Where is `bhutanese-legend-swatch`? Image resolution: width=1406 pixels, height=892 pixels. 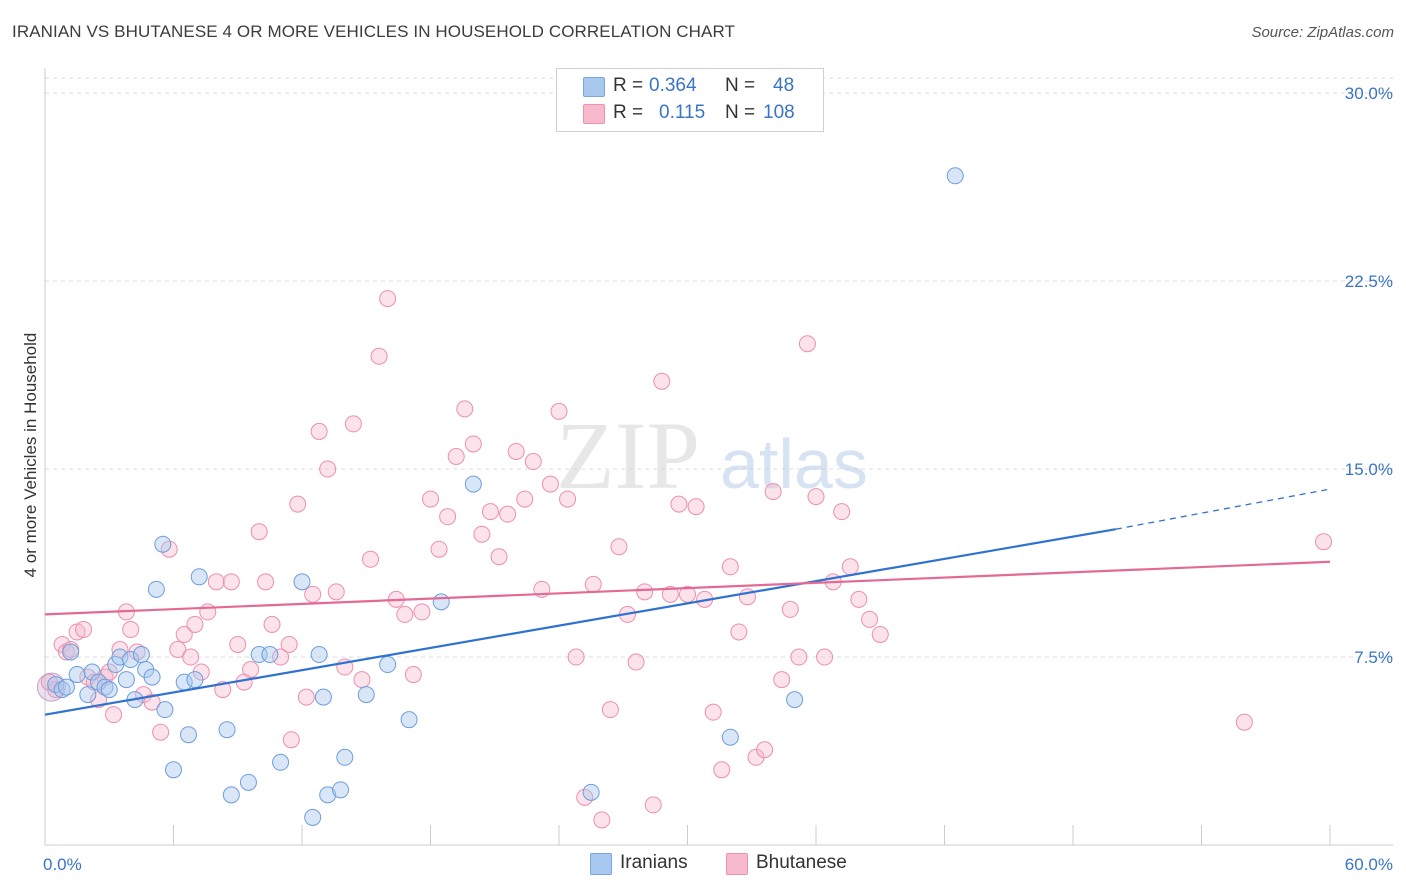
bhutanese-legend-swatch is located at coordinates (737, 864).